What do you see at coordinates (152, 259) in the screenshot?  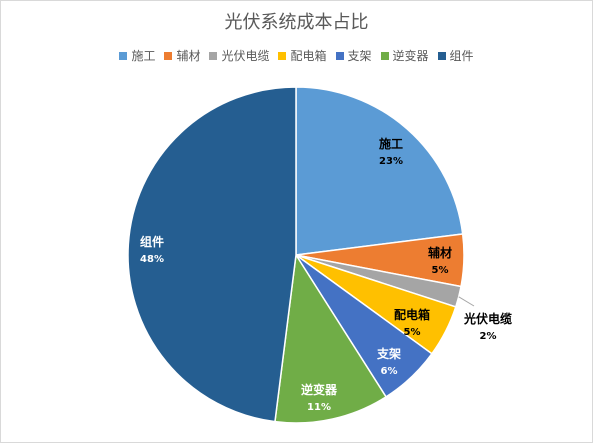 I see `data-label-value: 48%` at bounding box center [152, 259].